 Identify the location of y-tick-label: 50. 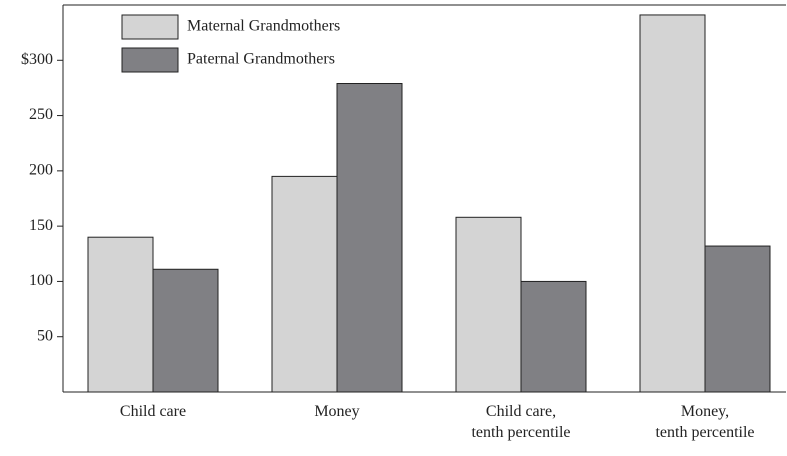
(45, 335).